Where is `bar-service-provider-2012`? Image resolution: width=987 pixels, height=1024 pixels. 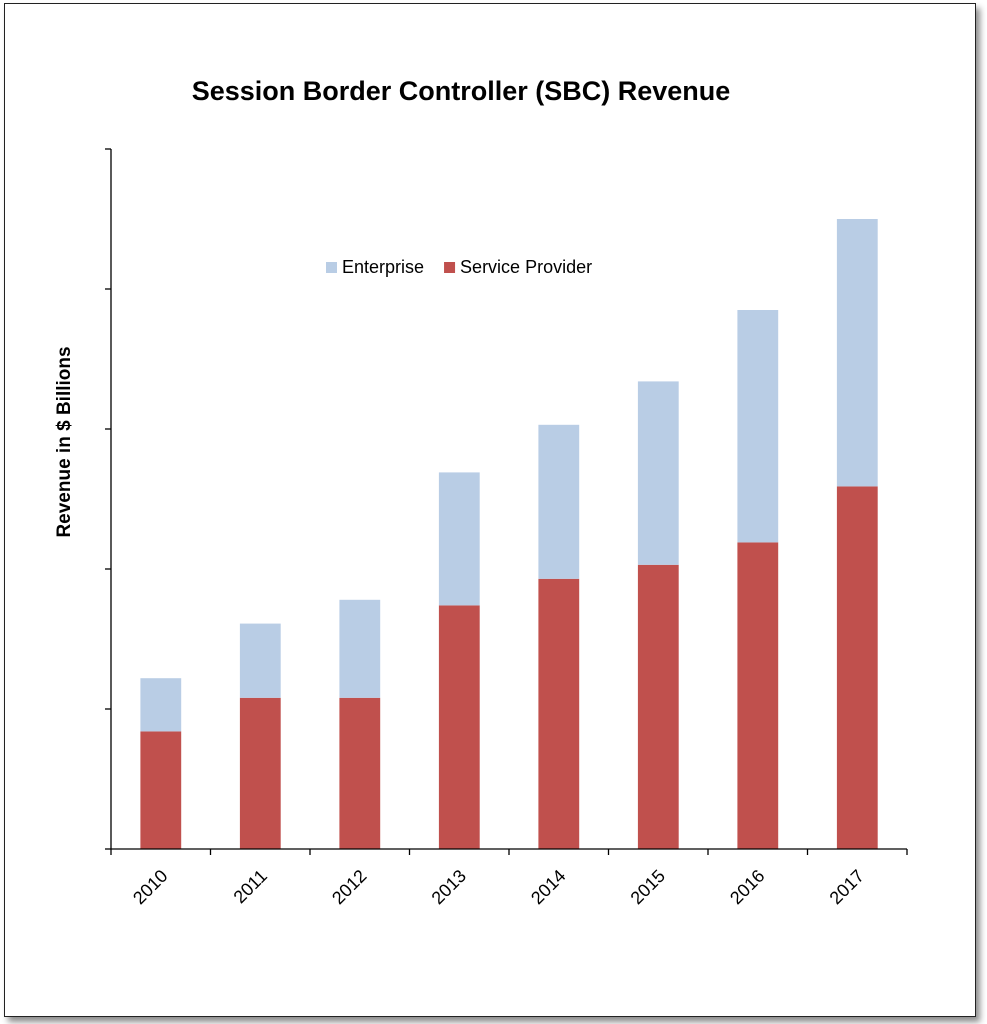
bar-service-provider-2012 is located at coordinates (360, 773).